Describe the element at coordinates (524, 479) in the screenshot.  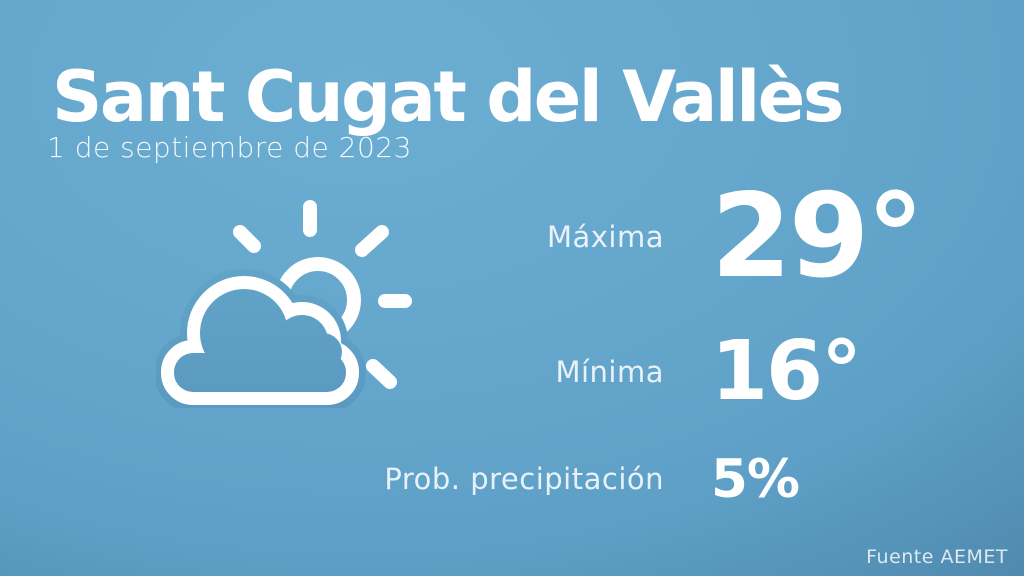
I see `precipitation-probability-label: Prob. precipitación` at that location.